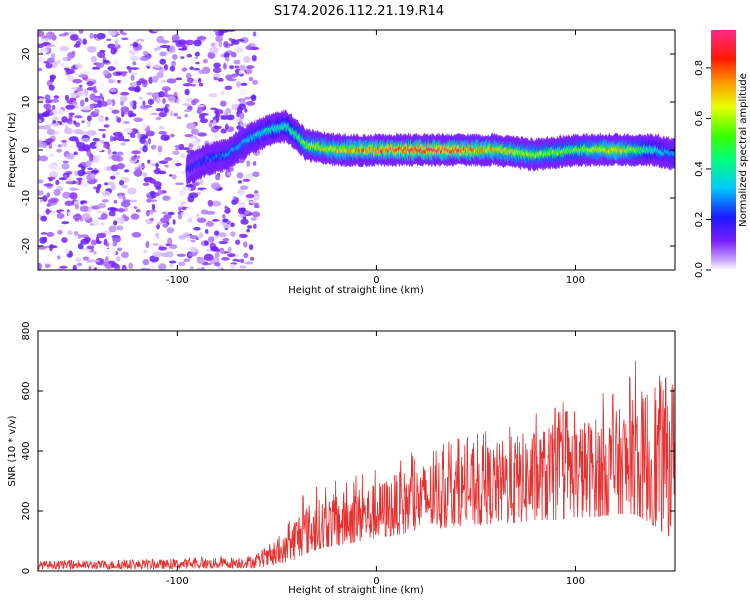 The width and height of the screenshot is (750, 600). What do you see at coordinates (26, 150) in the screenshot?
I see `spectrogram-y-tick-label: 0` at bounding box center [26, 150].